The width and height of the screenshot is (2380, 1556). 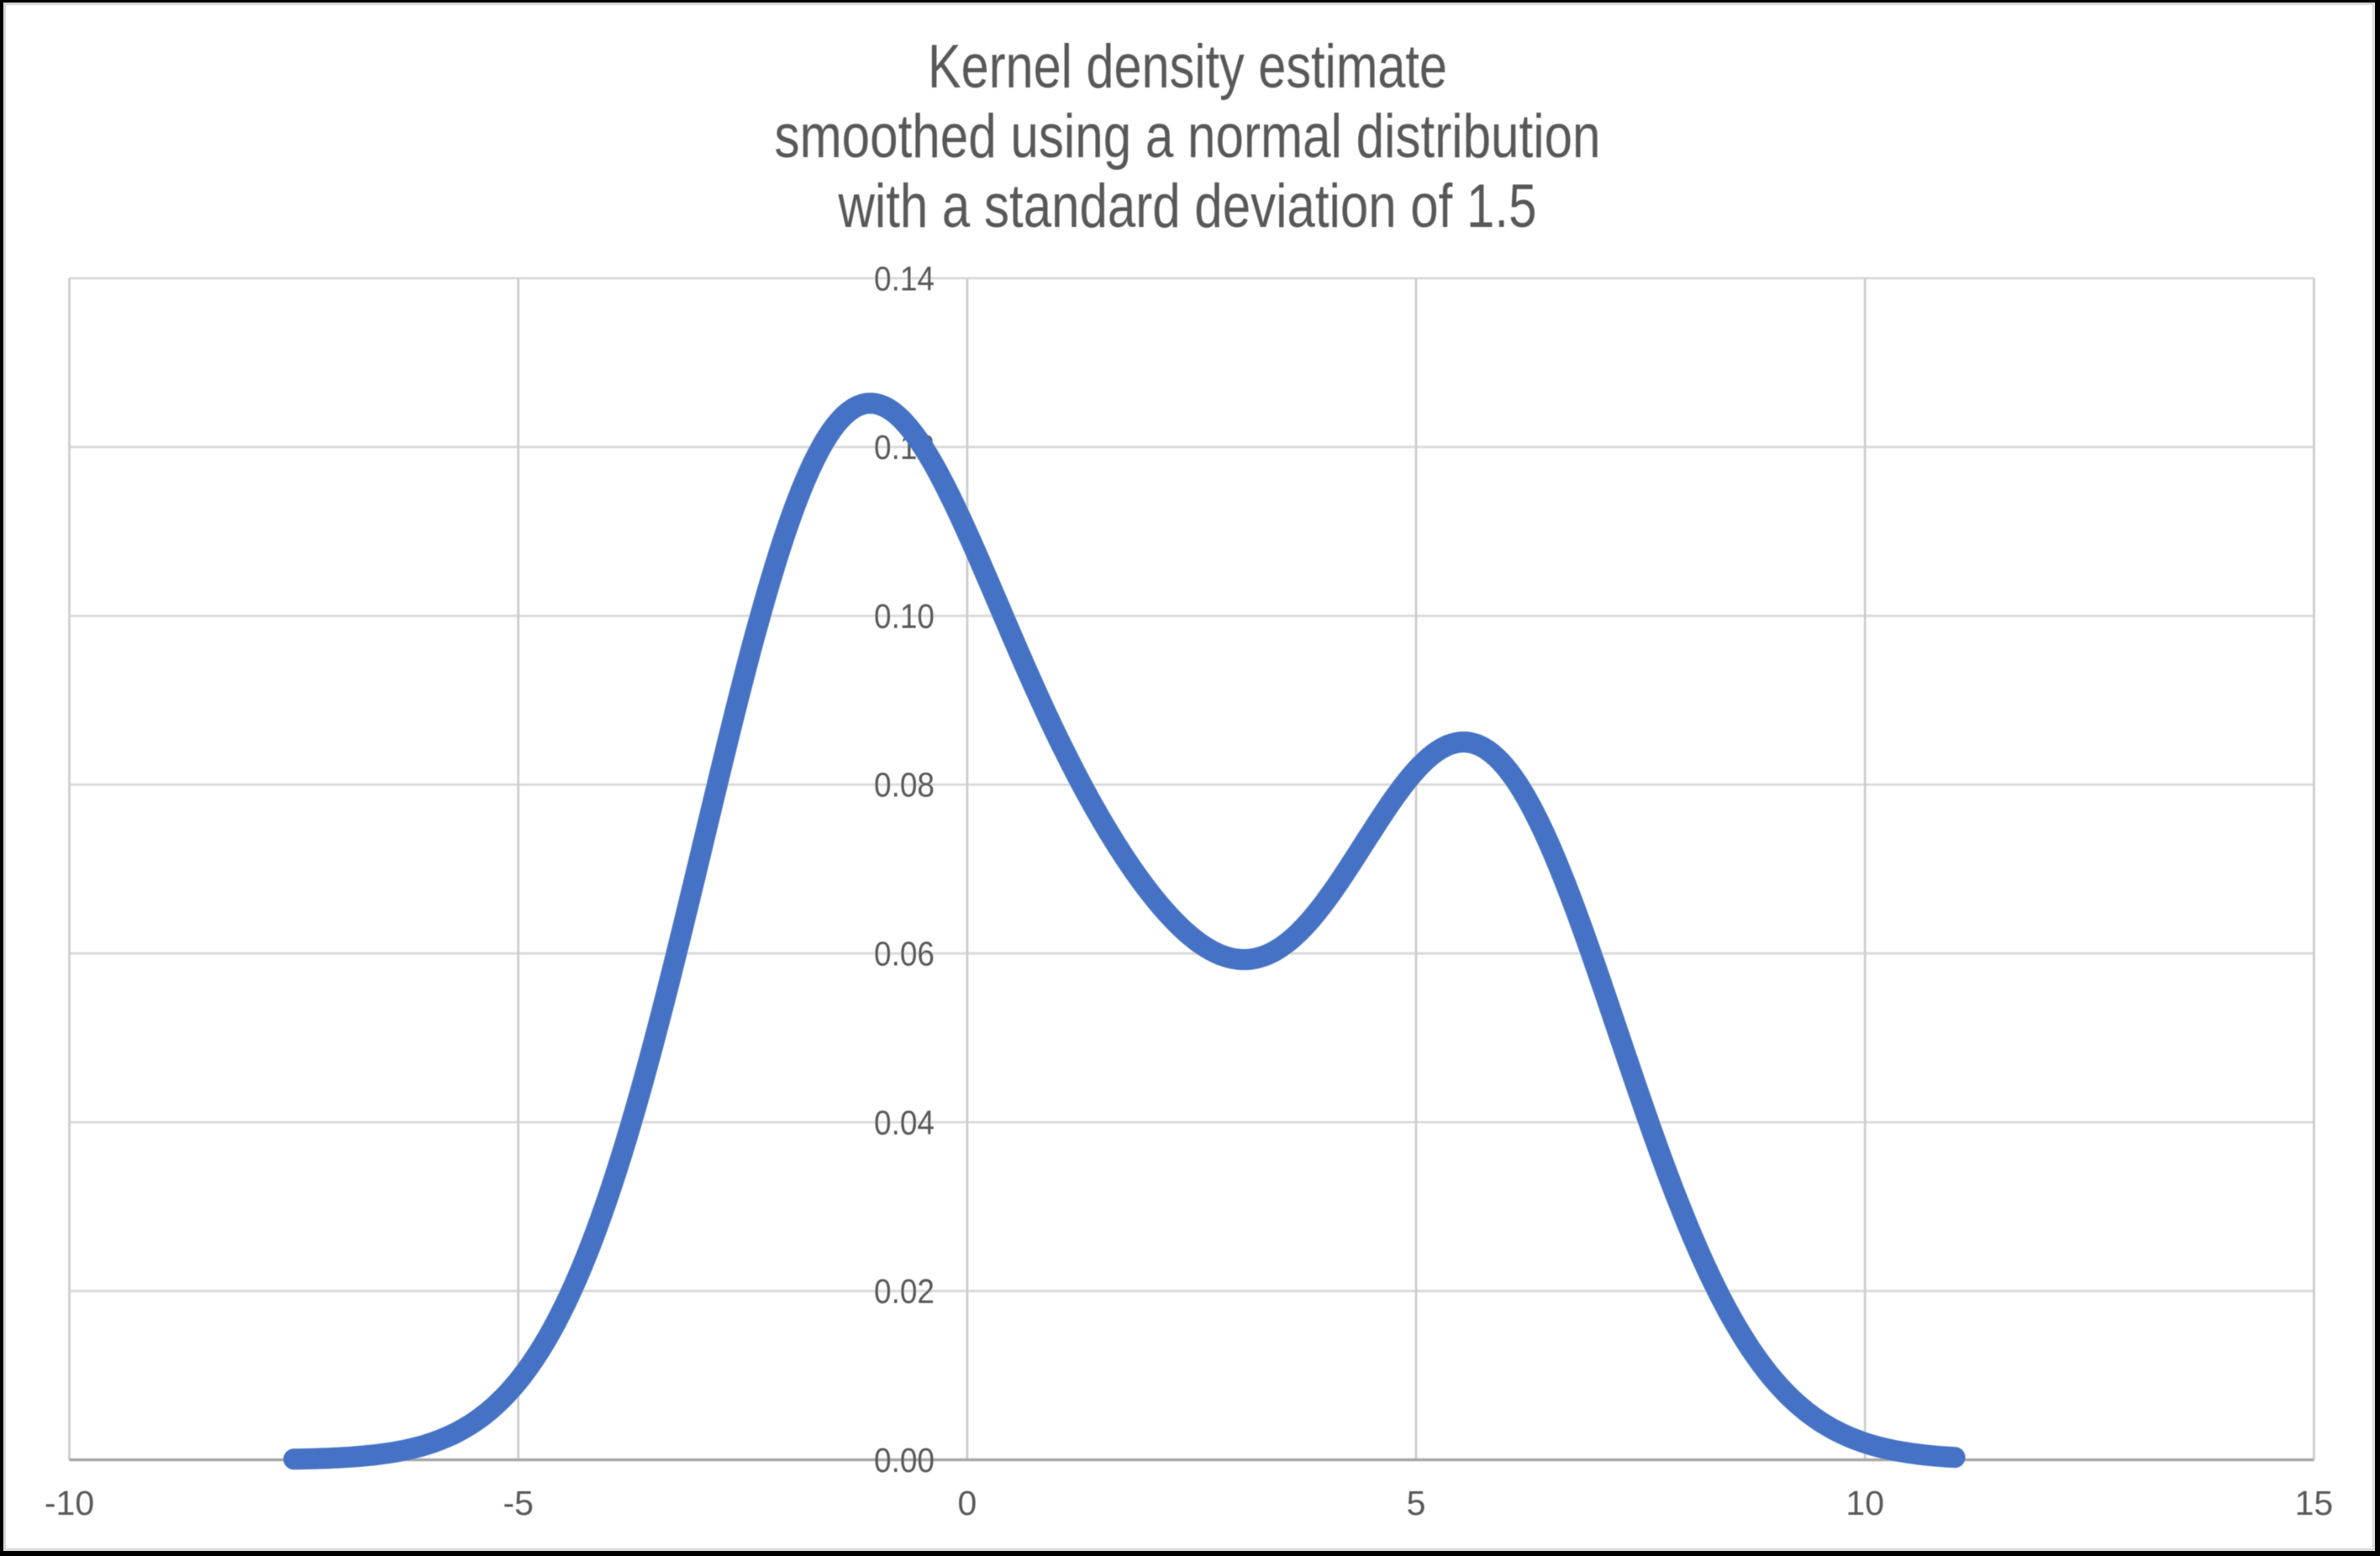 I want to click on svg-text: 0.04, so click(x=905, y=1122).